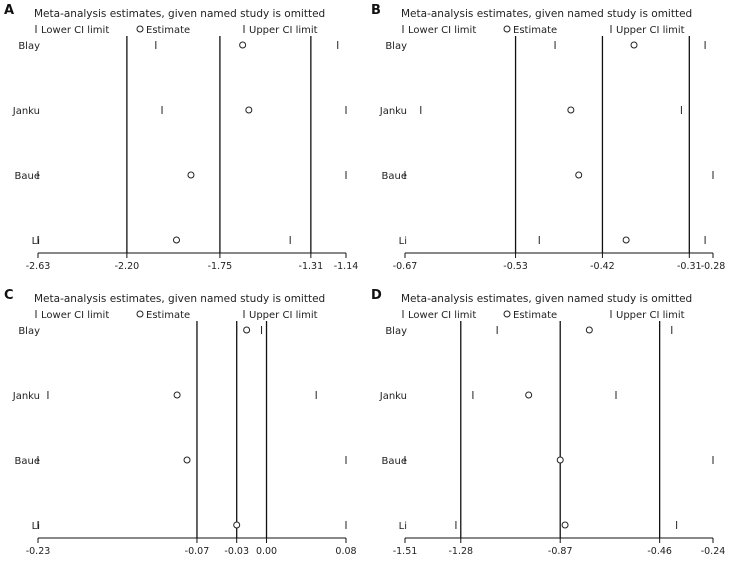 The image size is (734, 571). Describe the element at coordinates (659, 551) in the screenshot. I see `x-tick-label: -0.46` at that location.